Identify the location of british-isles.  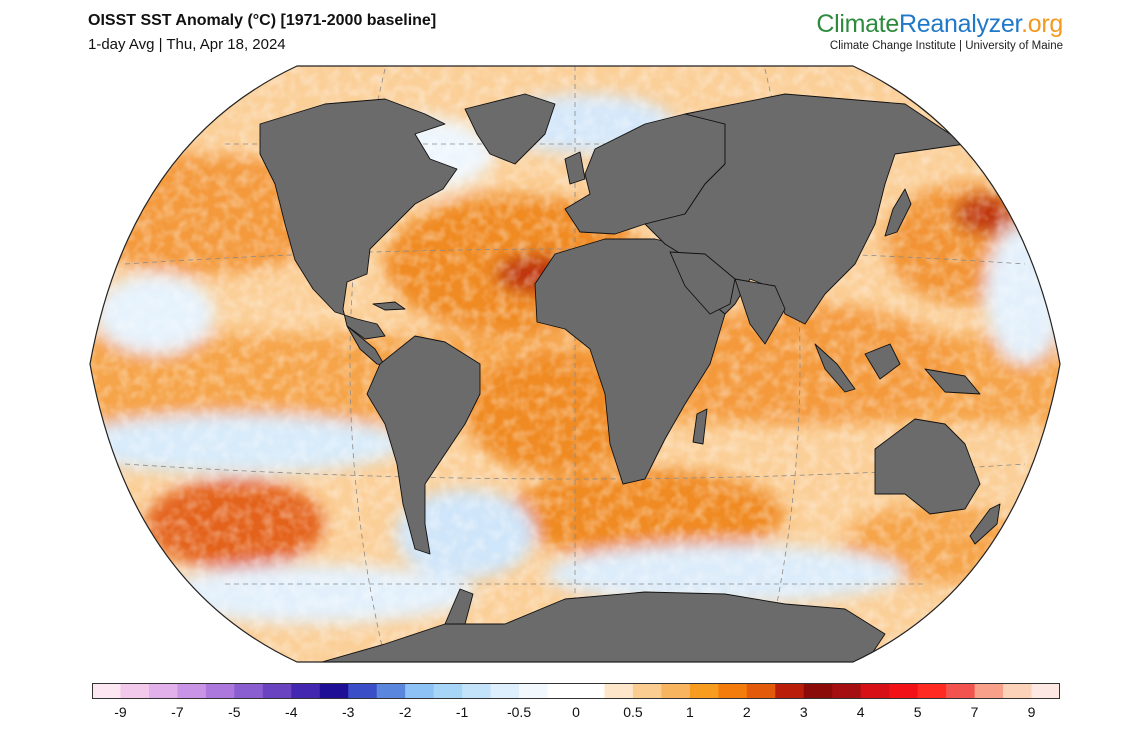
(575, 168).